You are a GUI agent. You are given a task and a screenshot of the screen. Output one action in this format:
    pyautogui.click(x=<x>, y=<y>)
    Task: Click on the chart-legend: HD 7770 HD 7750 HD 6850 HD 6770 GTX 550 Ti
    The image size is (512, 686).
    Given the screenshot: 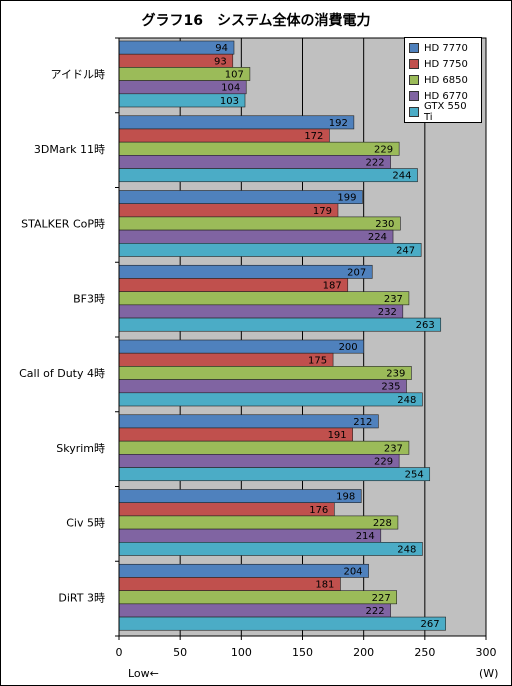 What is the action you would take?
    pyautogui.click(x=443, y=80)
    